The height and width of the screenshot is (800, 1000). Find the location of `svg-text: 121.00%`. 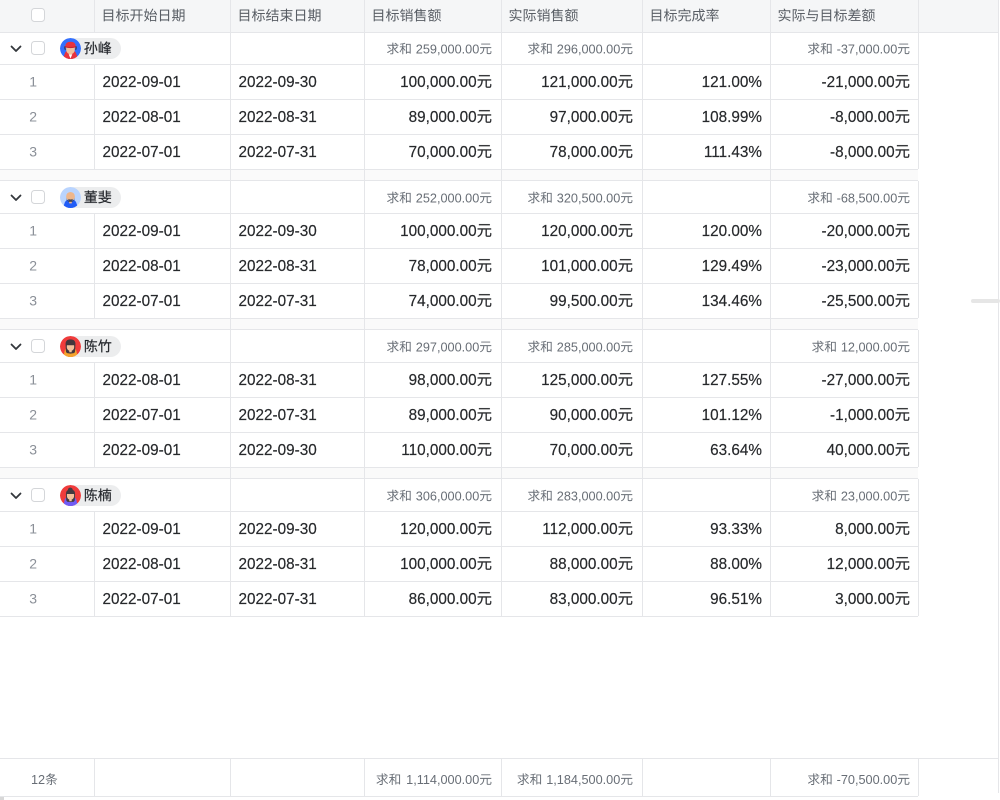

svg-text: 121.00% is located at coordinates (732, 82).